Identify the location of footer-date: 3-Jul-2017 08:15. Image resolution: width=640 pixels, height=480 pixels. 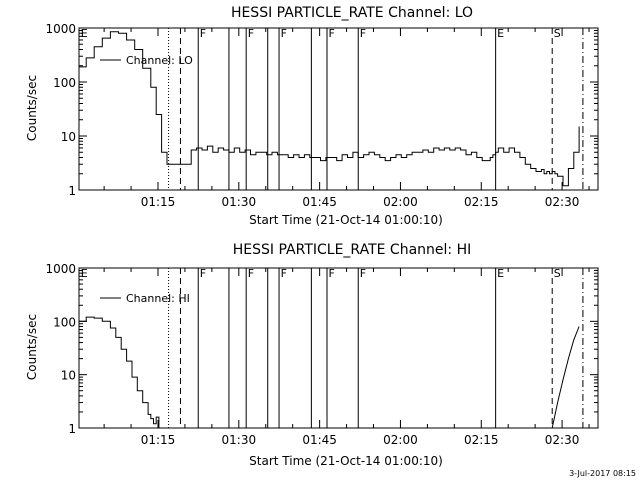
(602, 473).